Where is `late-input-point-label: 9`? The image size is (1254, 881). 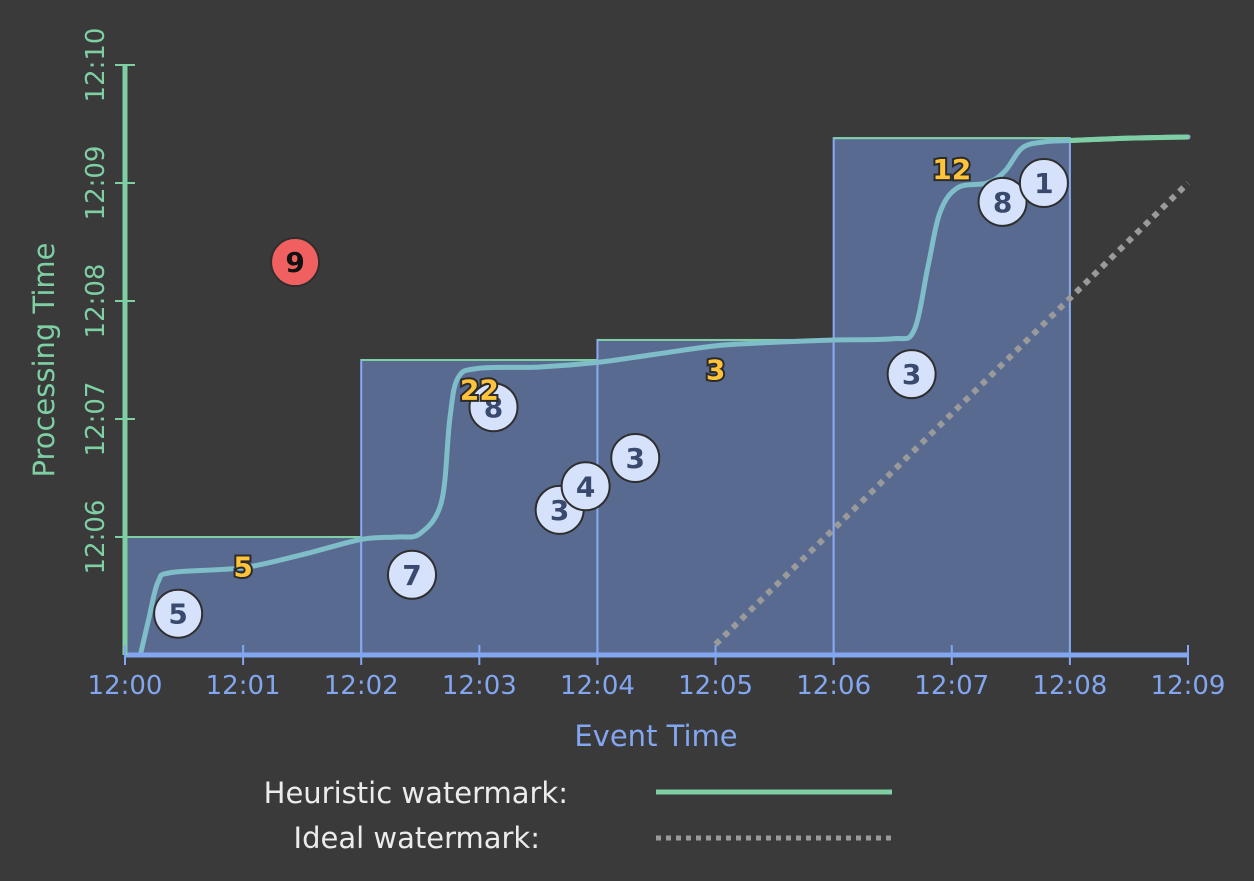
late-input-point-label: 9 is located at coordinates (294, 262).